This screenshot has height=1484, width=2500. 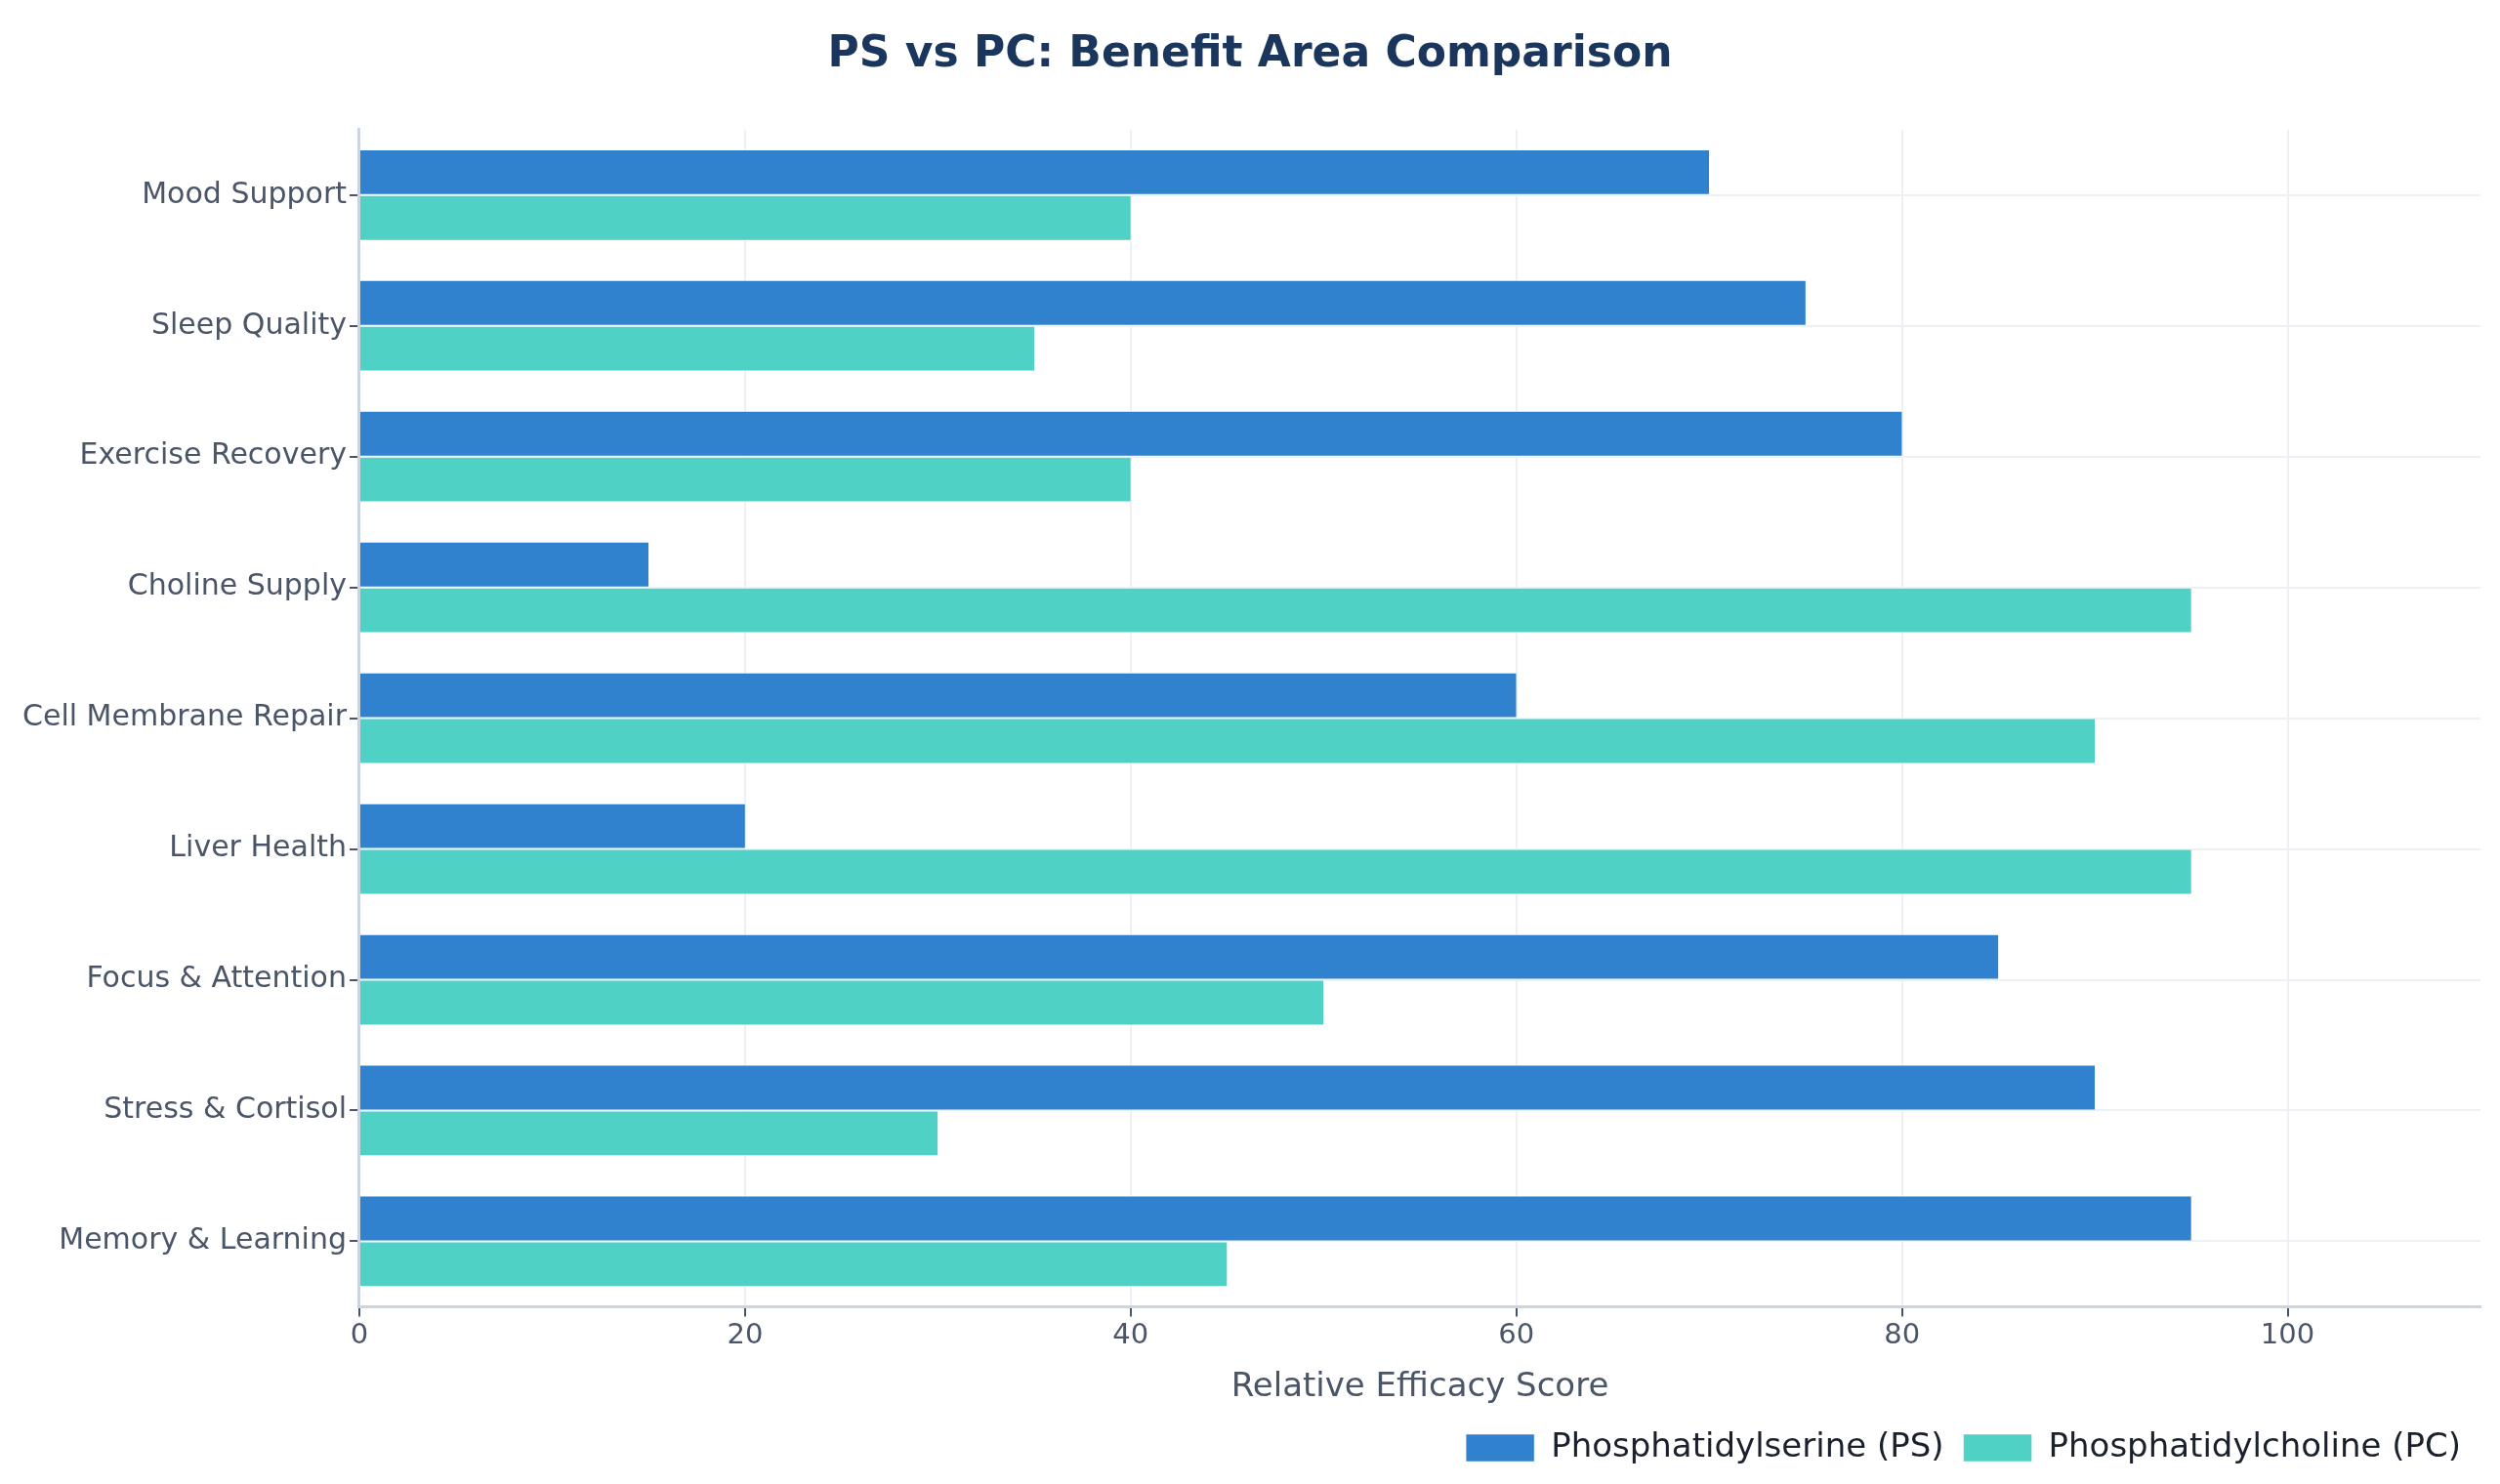 What do you see at coordinates (745, 1334) in the screenshot?
I see `x-tick-label: 20` at bounding box center [745, 1334].